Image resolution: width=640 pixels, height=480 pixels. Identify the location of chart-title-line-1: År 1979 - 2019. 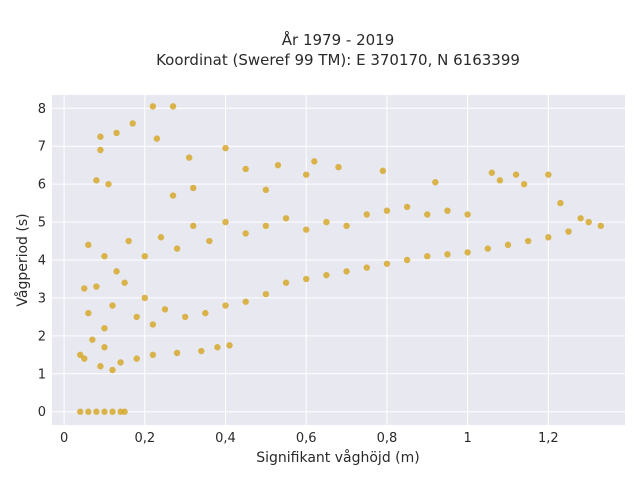
(338, 39).